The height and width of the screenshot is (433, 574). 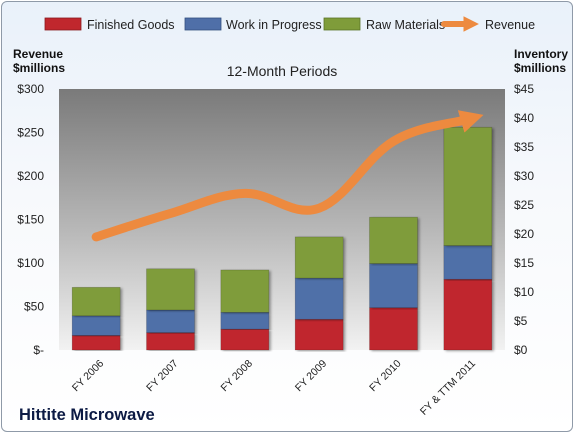 I want to click on right-tick-label: $10, so click(x=524, y=292).